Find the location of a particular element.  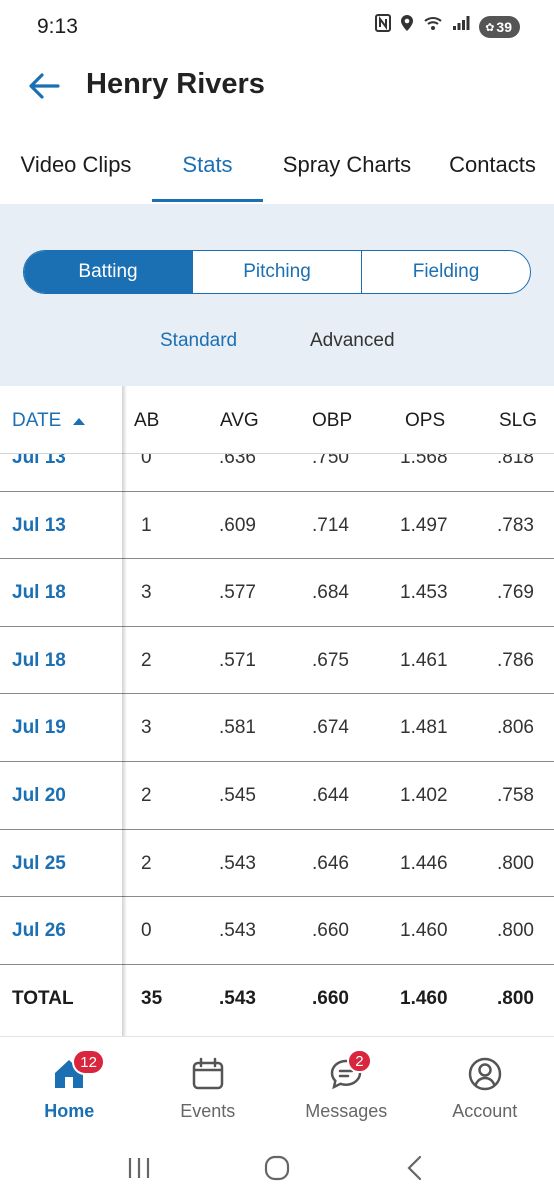

cell-obp: .684 is located at coordinates (330, 593).